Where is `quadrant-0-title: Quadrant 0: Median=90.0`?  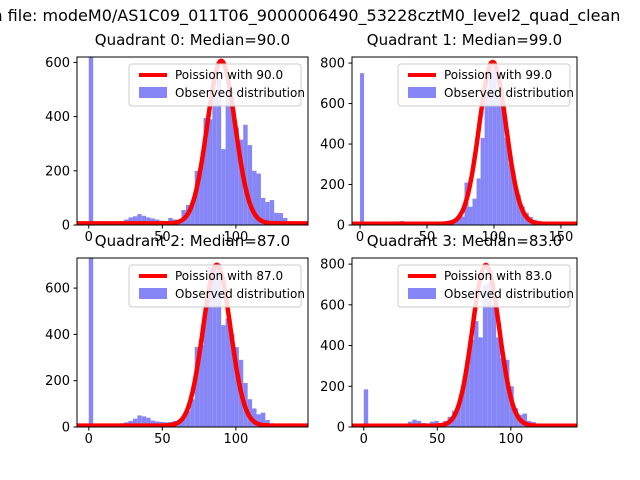 quadrant-0-title: Quadrant 0: Median=90.0 is located at coordinates (192, 40).